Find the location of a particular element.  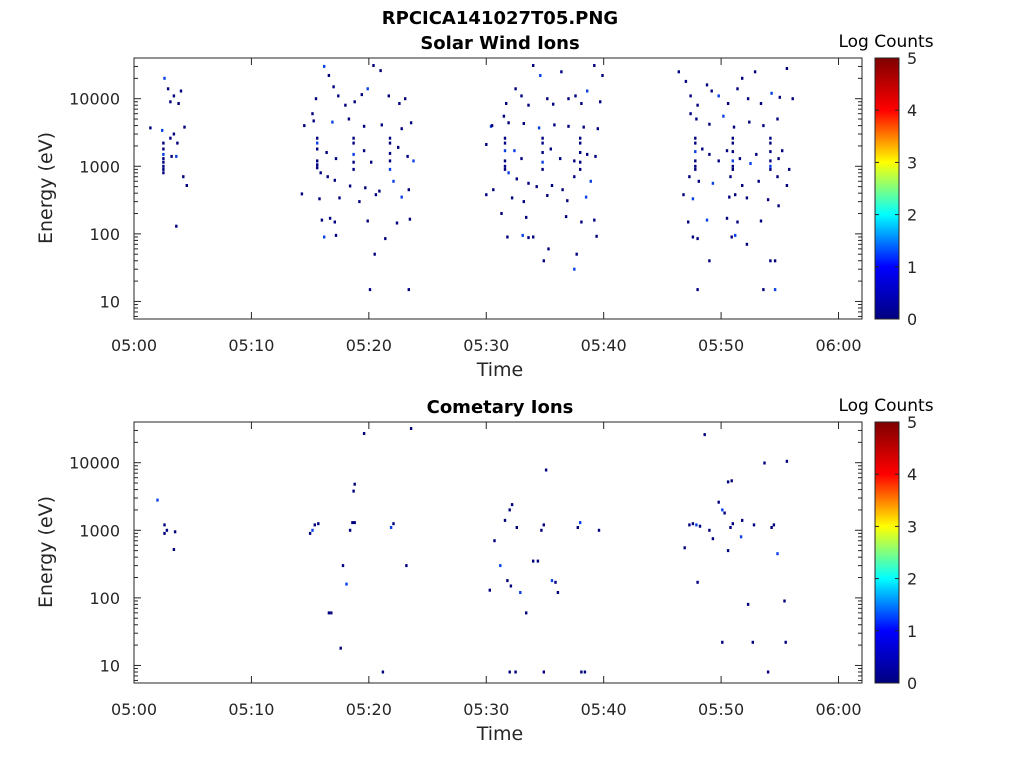

solar-wind-y-tick-label: 10000 is located at coordinates (94, 99).